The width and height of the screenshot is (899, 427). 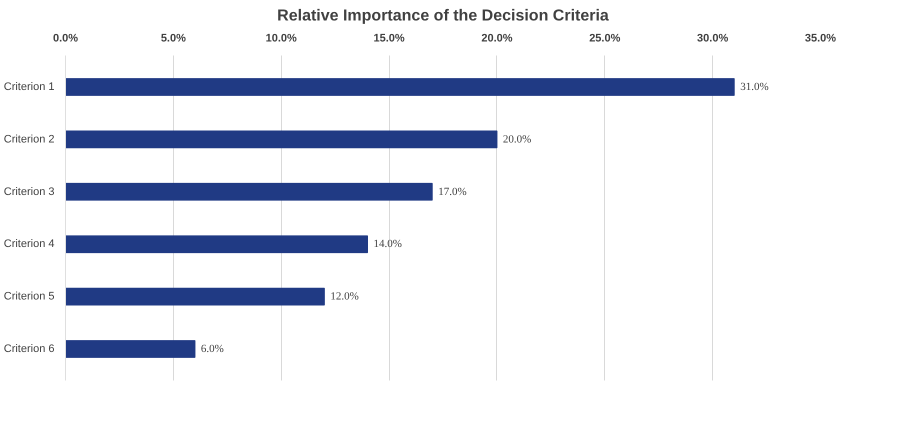 What do you see at coordinates (29, 192) in the screenshot?
I see `y-tick-label: Criterion 3` at bounding box center [29, 192].